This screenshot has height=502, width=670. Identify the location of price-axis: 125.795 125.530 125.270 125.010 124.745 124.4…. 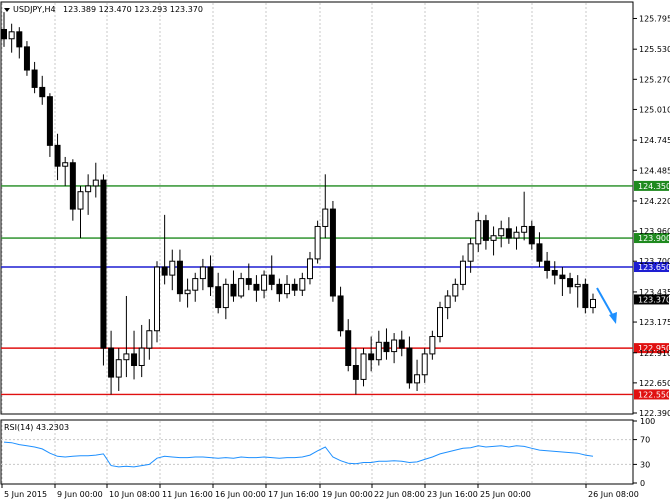
(651, 216).